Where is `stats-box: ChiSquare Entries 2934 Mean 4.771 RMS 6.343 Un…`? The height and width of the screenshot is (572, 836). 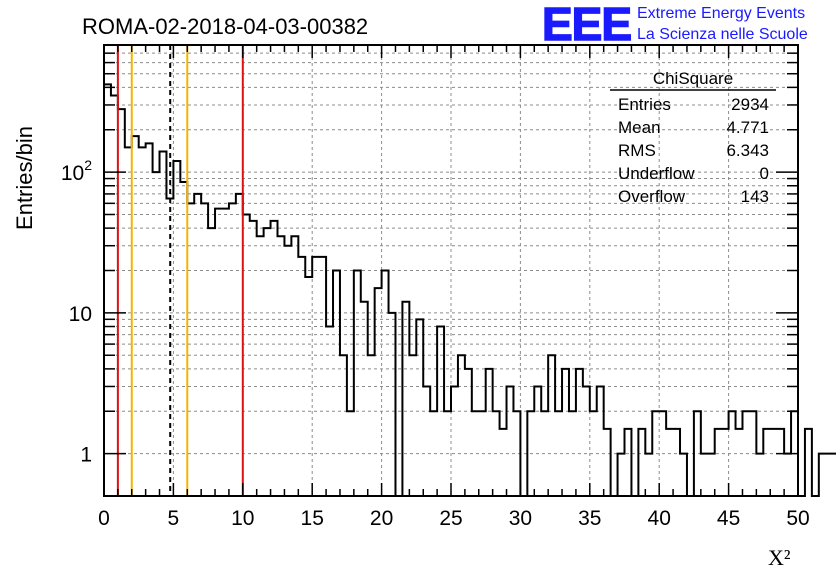 stats-box: ChiSquare Entries 2934 Mean 4.771 RMS 6.343 Un… is located at coordinates (693, 137).